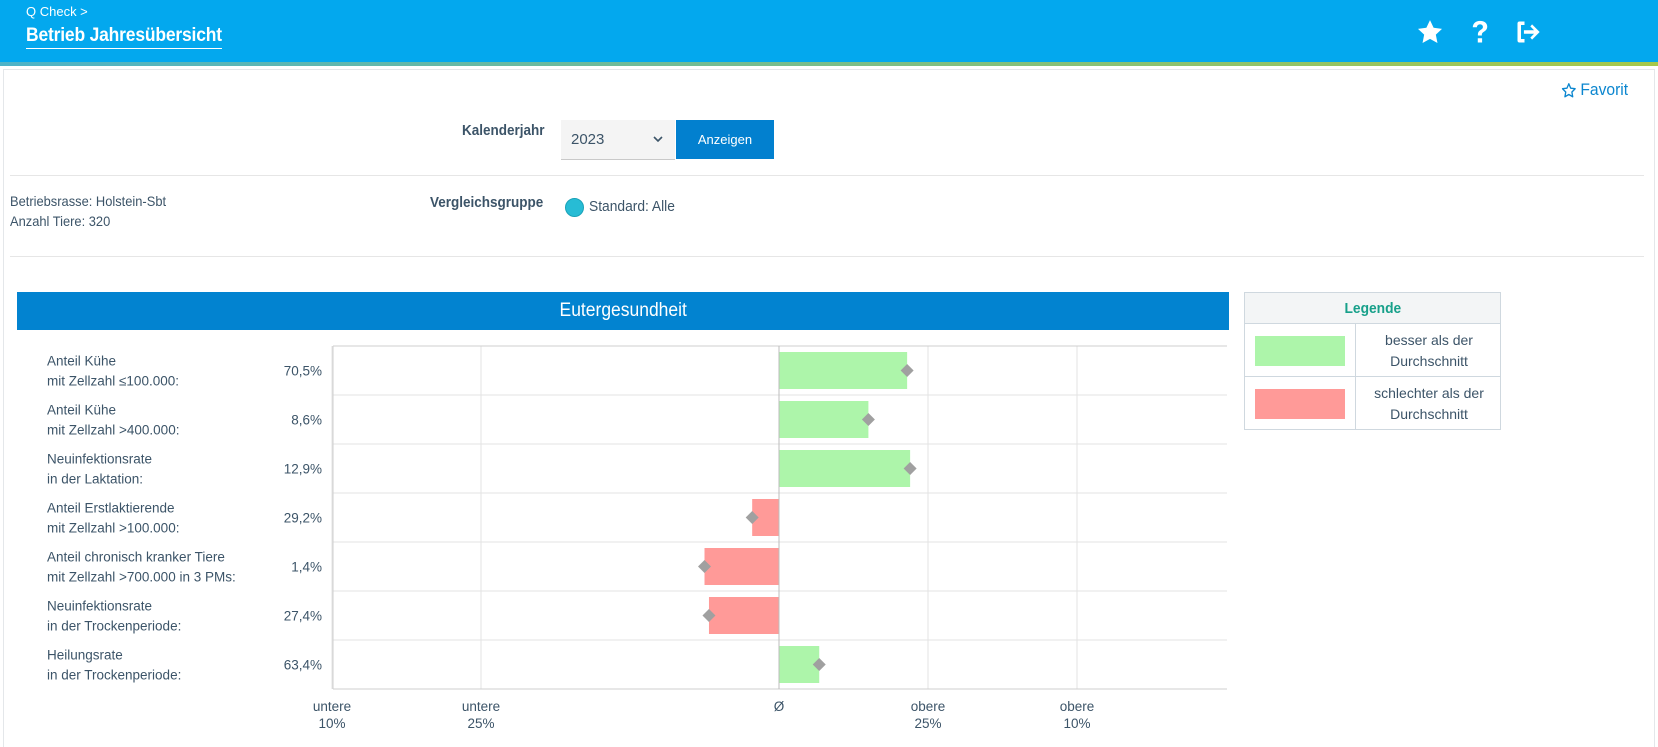 The image size is (1658, 747). I want to click on row-label-line1: Anteil chronisch kranker Tiere, so click(136, 557).